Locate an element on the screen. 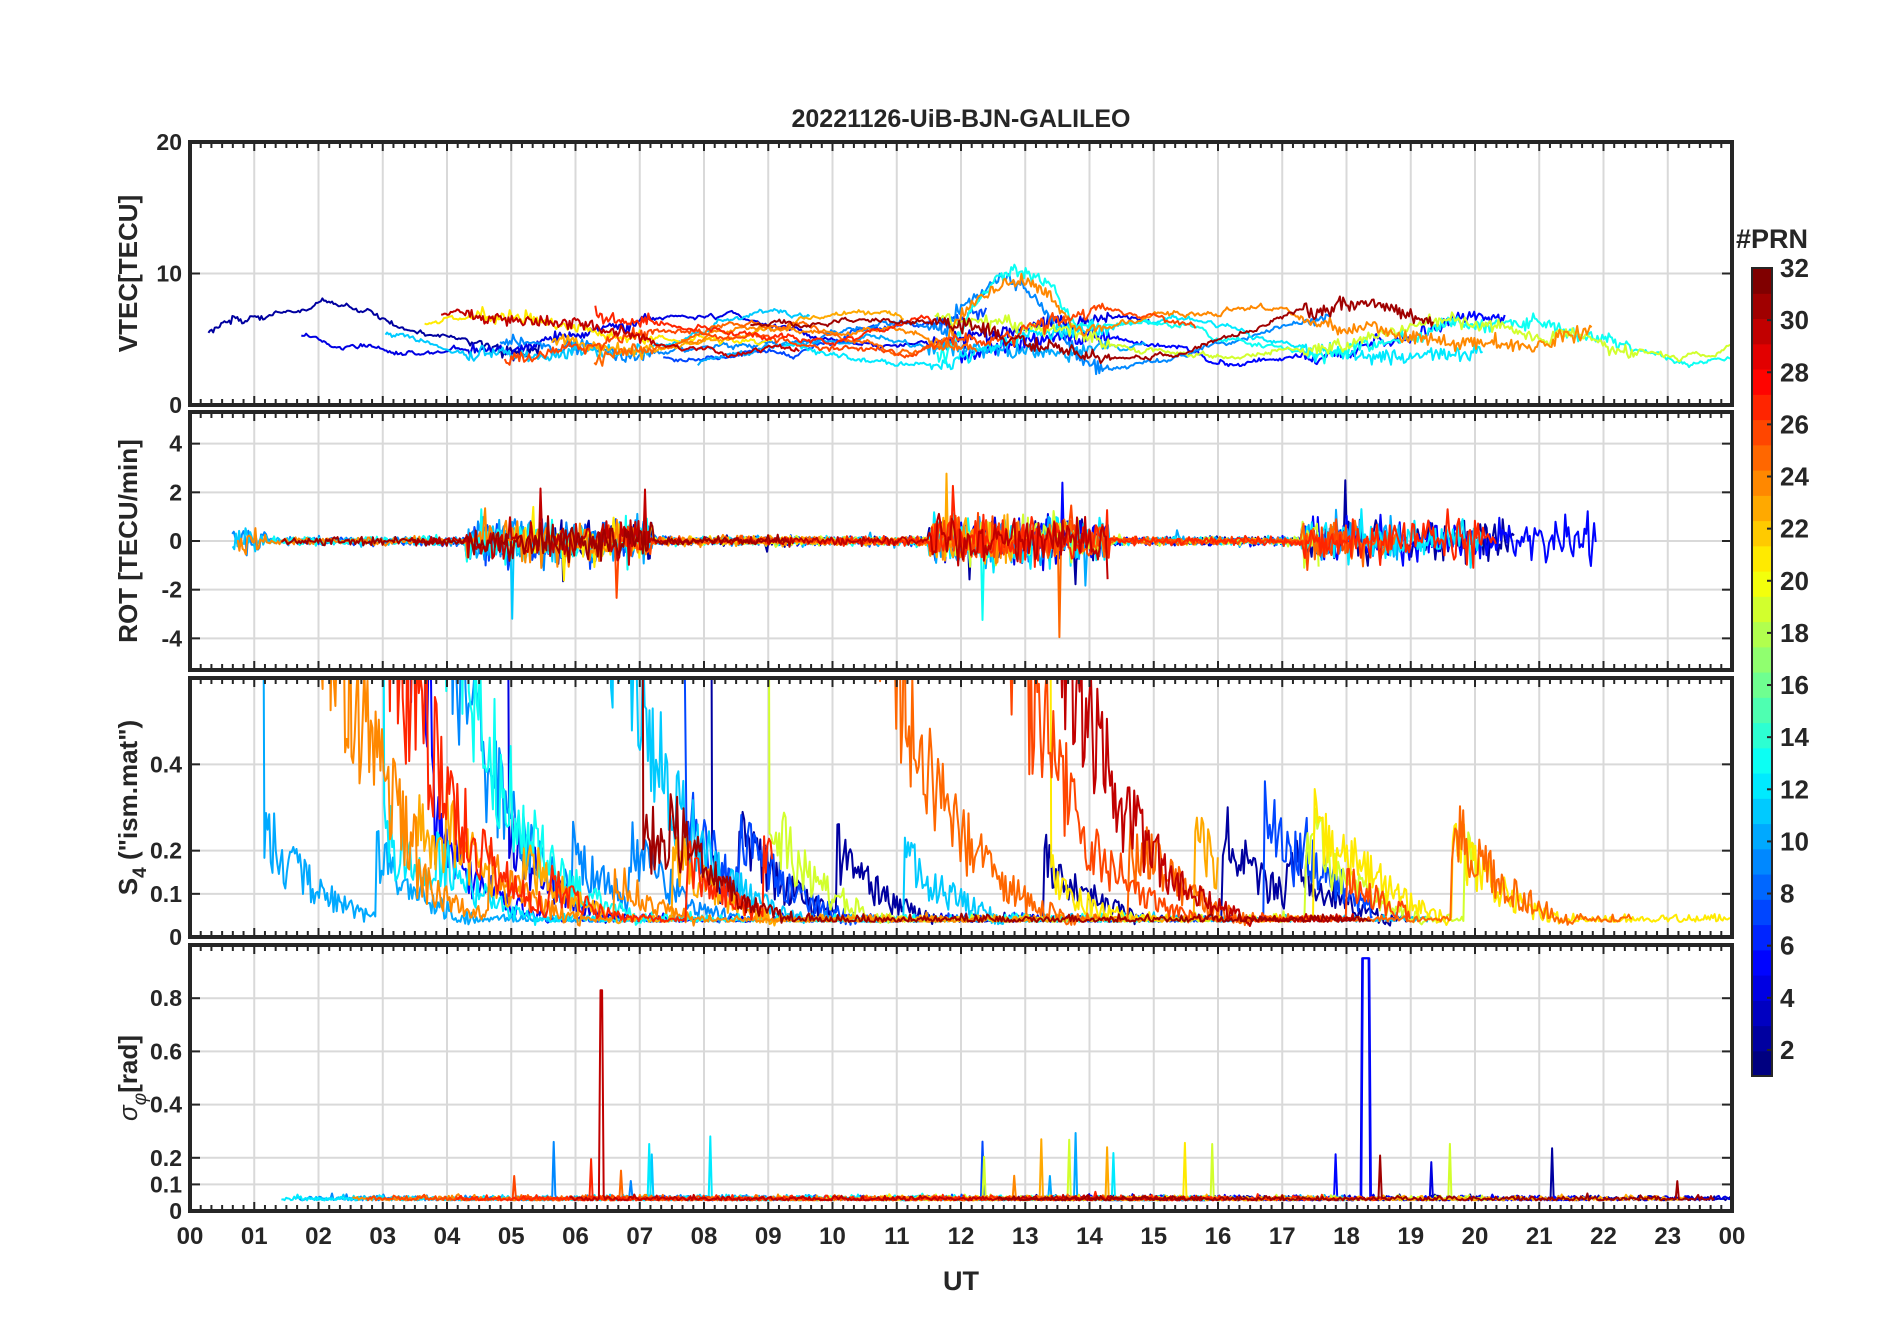 The image size is (1902, 1330). colorbar-frame is located at coordinates (1762, 672).